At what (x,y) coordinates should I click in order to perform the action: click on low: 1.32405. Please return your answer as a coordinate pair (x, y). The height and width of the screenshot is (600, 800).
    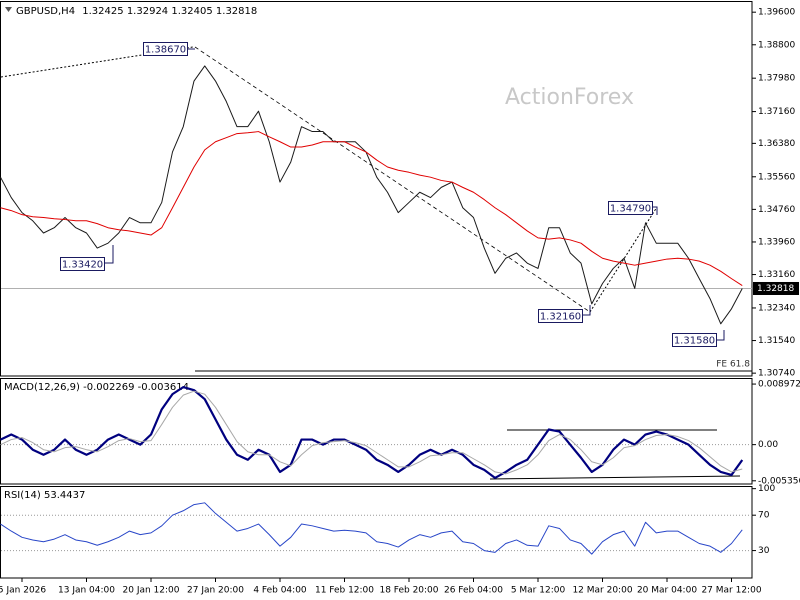
    Looking at the image, I should click on (191, 11).